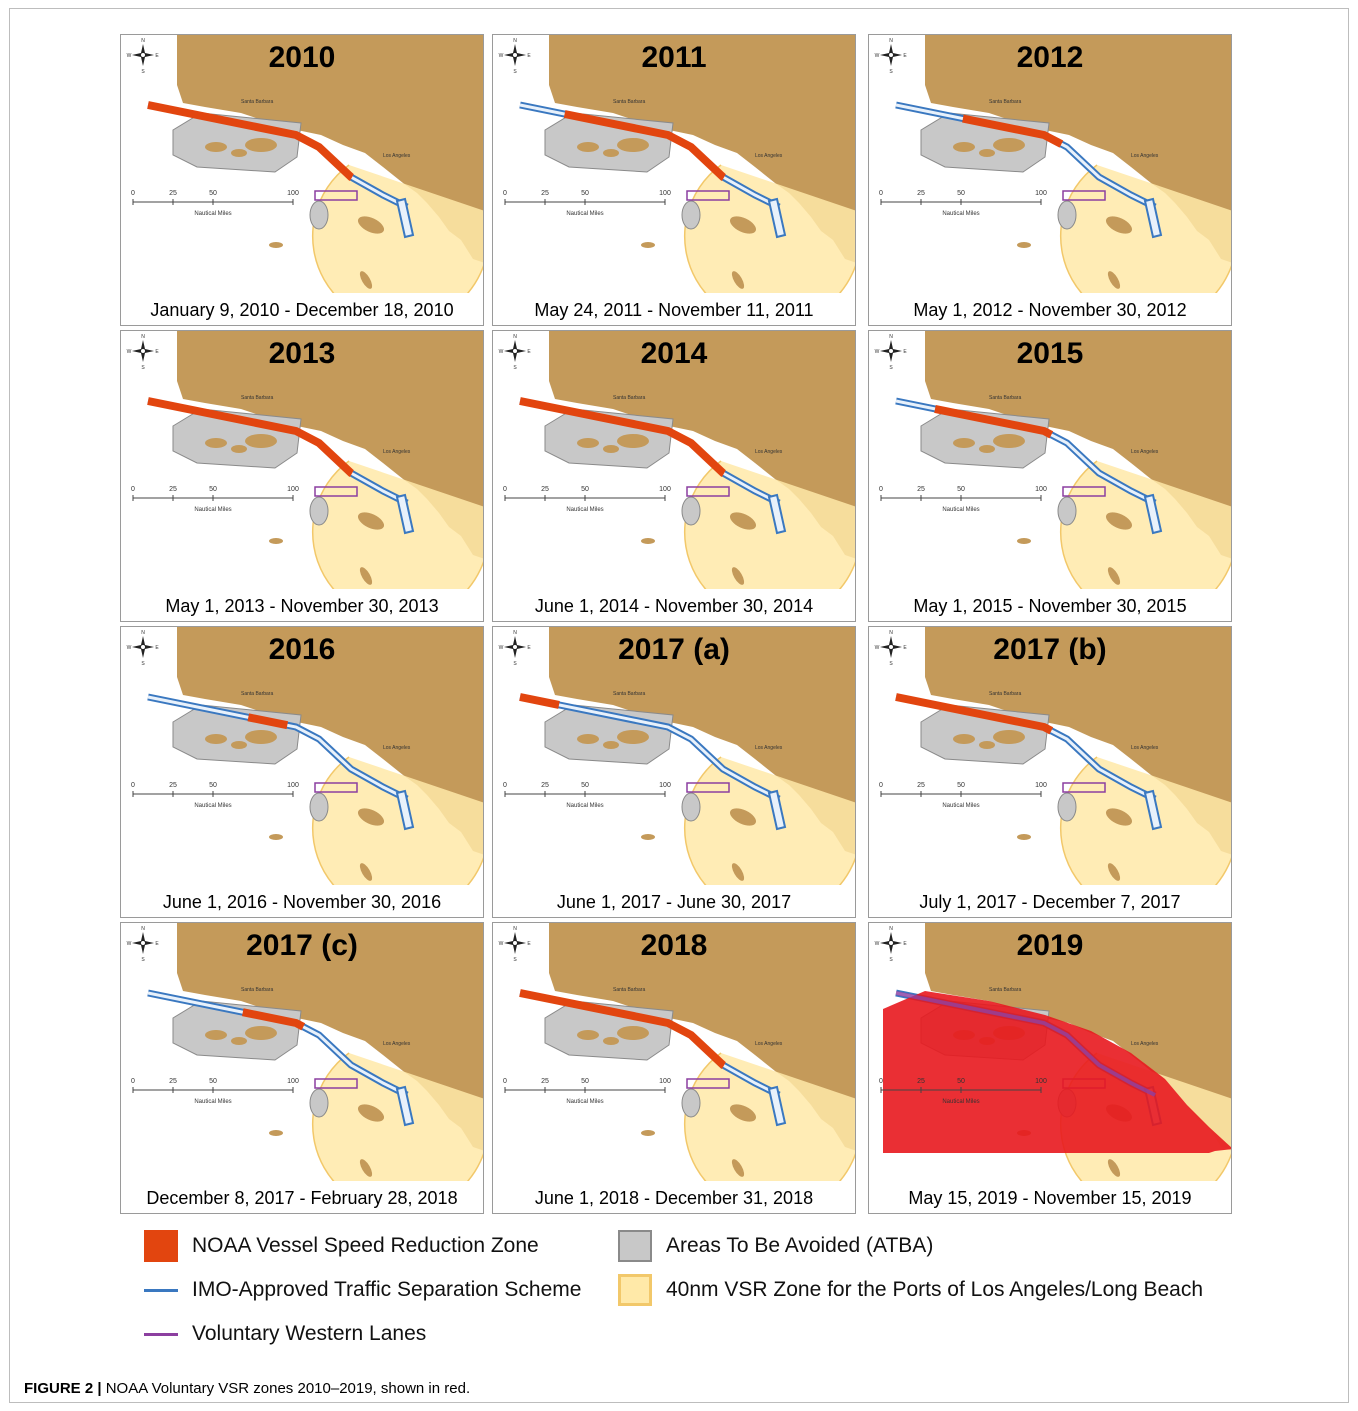  Describe the element at coordinates (161, 1334) in the screenshot. I see `legend-lanes-line` at that location.